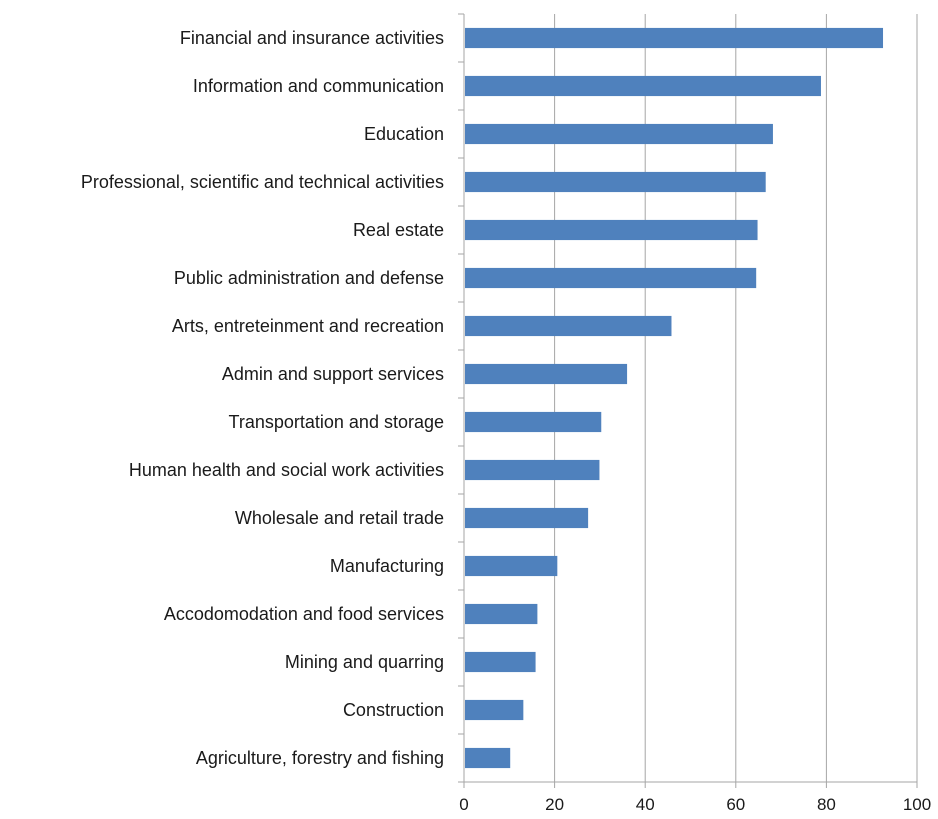 The height and width of the screenshot is (819, 938). I want to click on category-label: Information and communication, so click(318, 86).